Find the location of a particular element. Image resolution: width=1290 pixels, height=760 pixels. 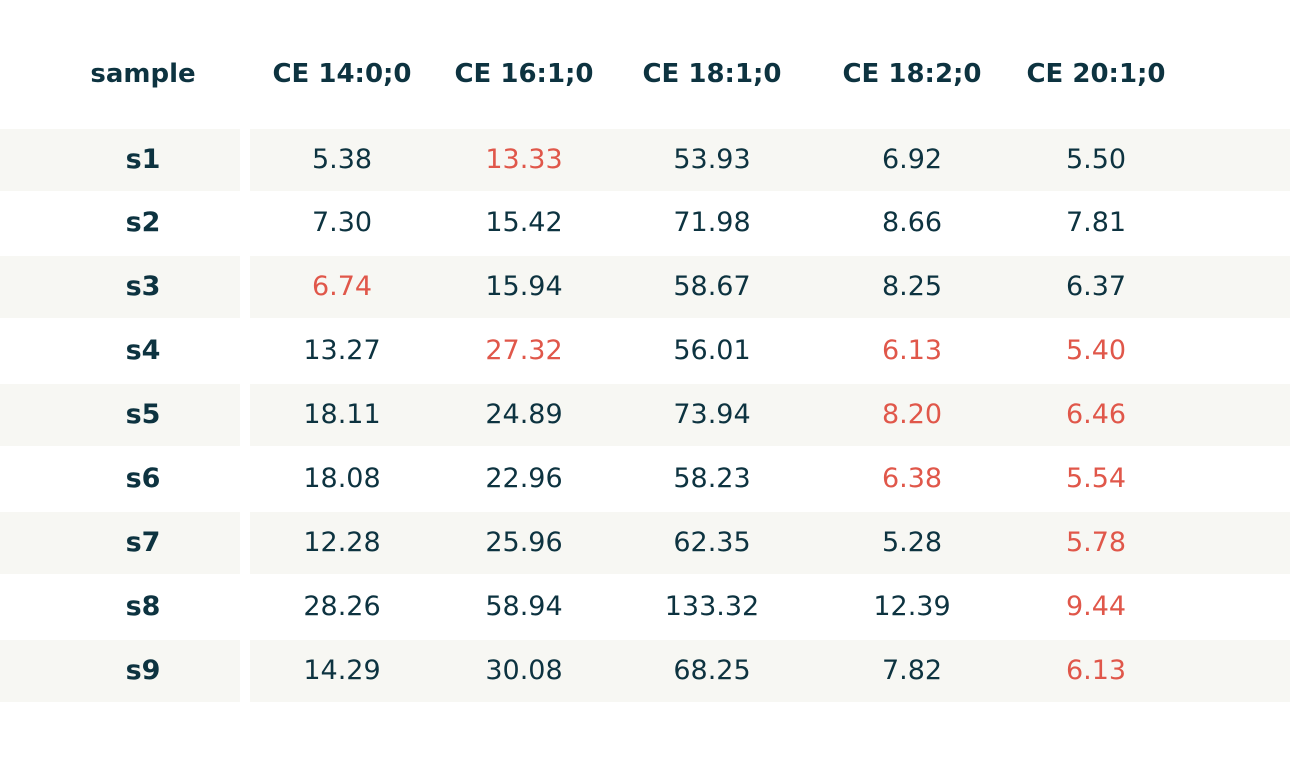

row-label-sample: s3 is located at coordinates (143, 286).